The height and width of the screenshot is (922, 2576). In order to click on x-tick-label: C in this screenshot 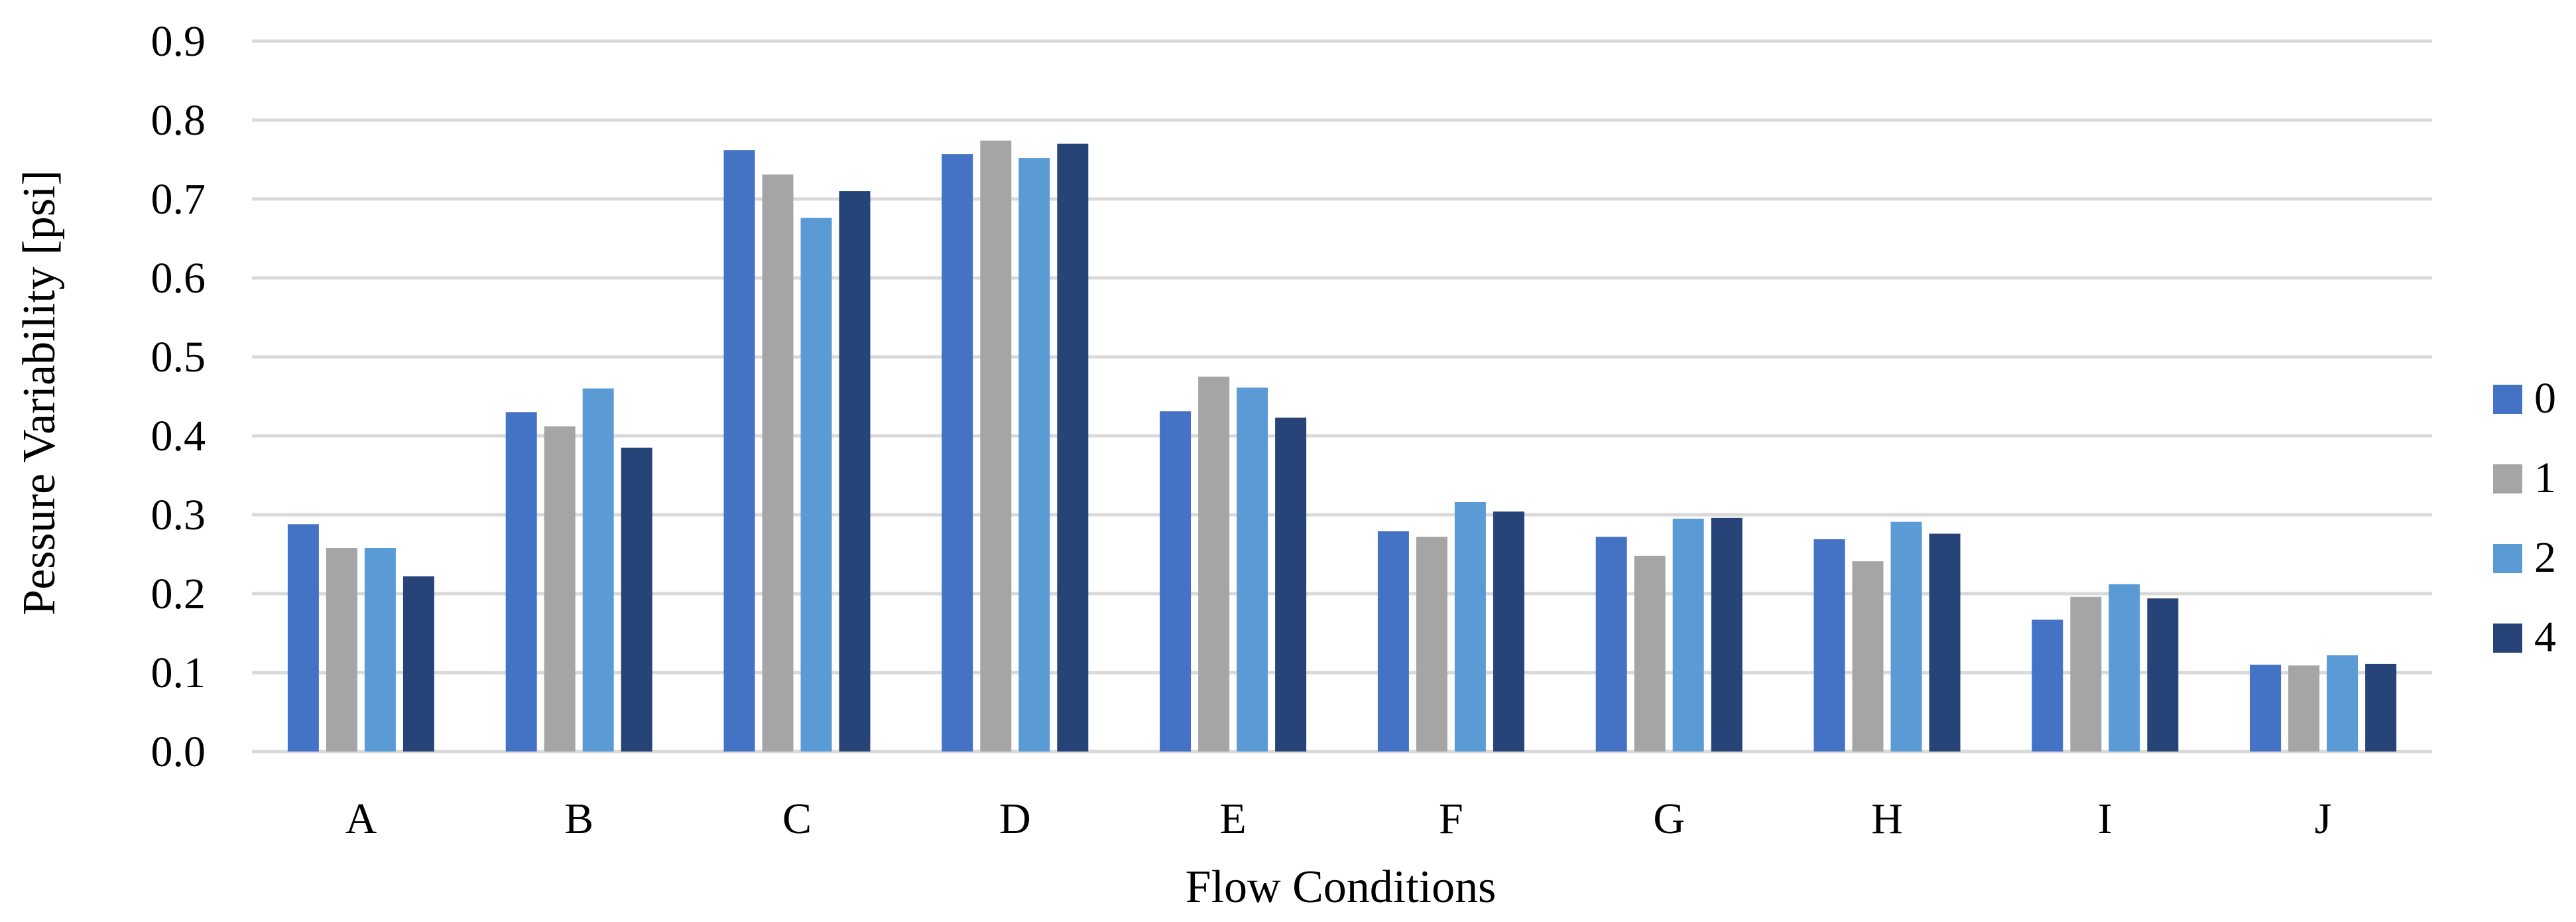, I will do `click(797, 819)`.